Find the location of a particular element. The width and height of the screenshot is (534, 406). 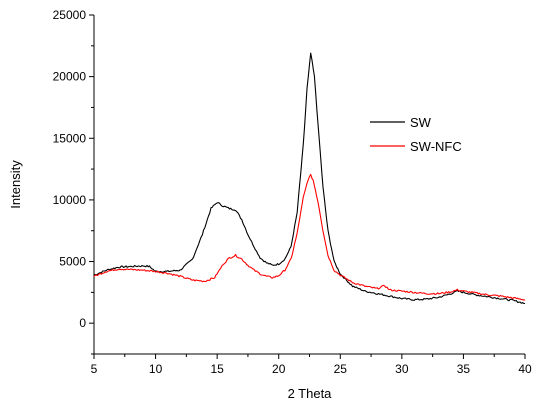

x-tick-label: 20 is located at coordinates (279, 369).